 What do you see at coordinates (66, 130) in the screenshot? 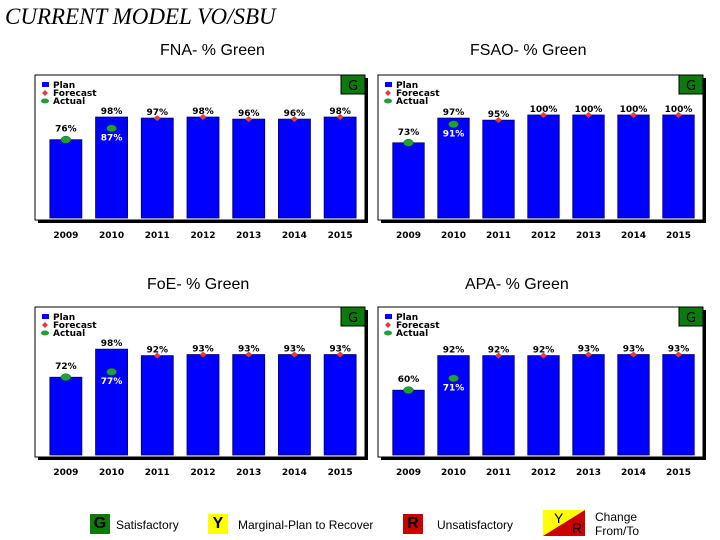
I see `data-label: 76%` at bounding box center [66, 130].